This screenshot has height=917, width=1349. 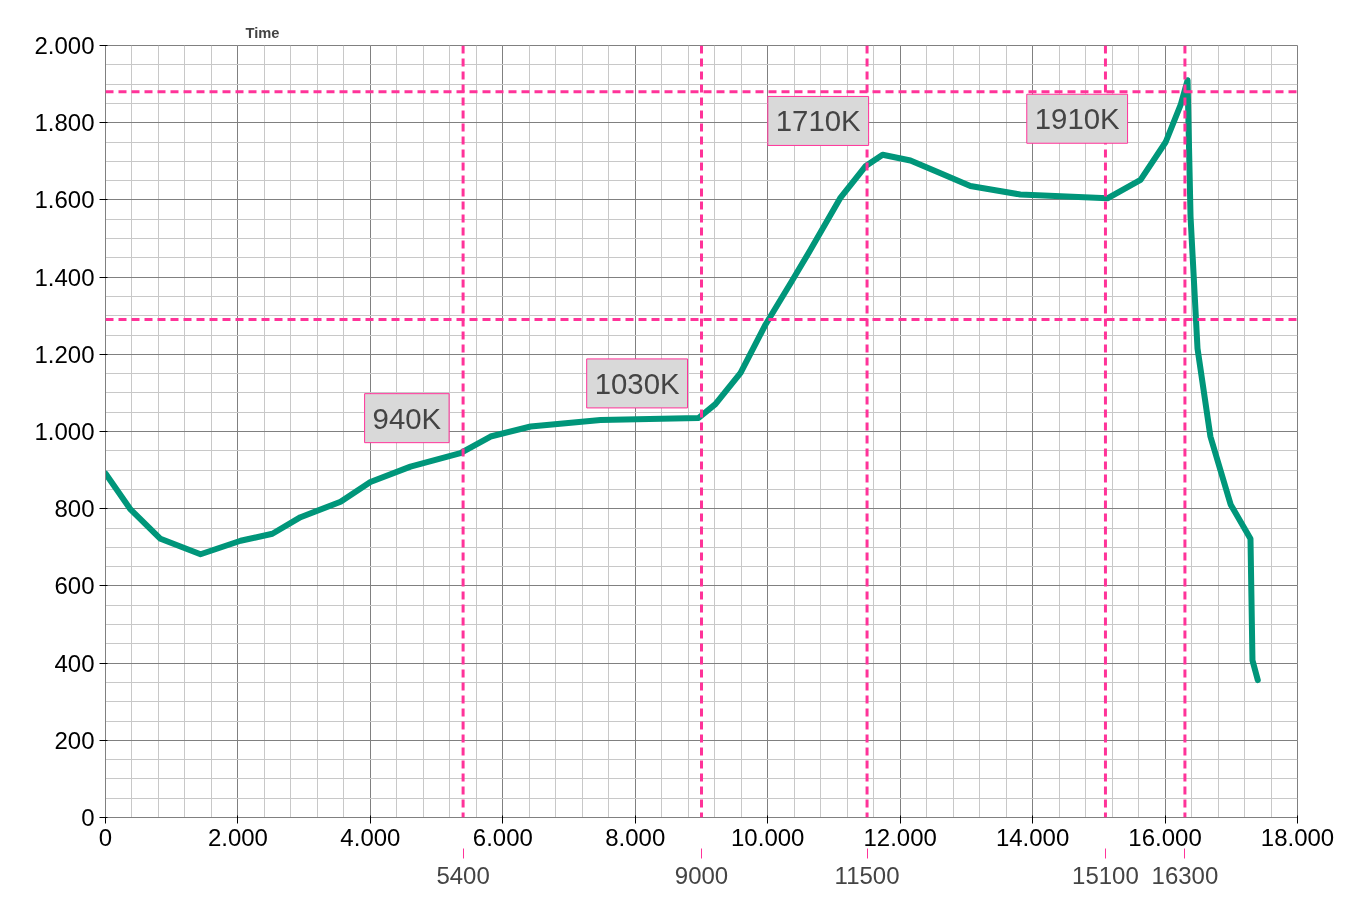 What do you see at coordinates (64, 431) in the screenshot?
I see `y-tick-label: 1.000` at bounding box center [64, 431].